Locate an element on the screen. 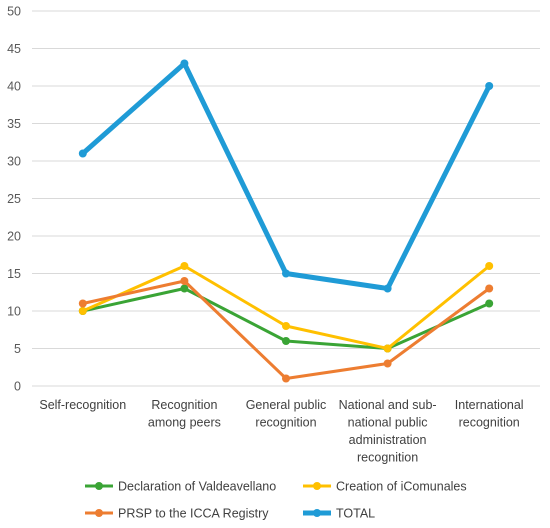 The height and width of the screenshot is (528, 550). x-category-label: national public is located at coordinates (388, 423).